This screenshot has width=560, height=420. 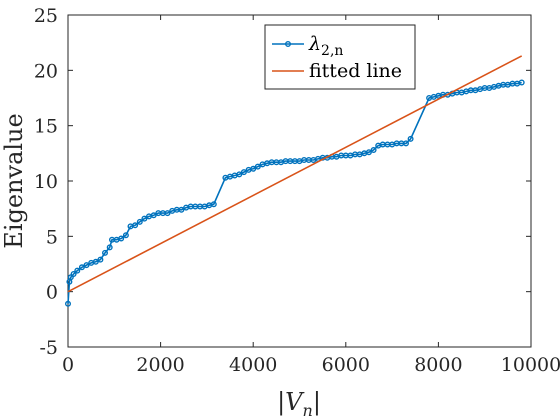 What do you see at coordinates (325, 46) in the screenshot?
I see `legend-label-0: λ2,n` at bounding box center [325, 46].